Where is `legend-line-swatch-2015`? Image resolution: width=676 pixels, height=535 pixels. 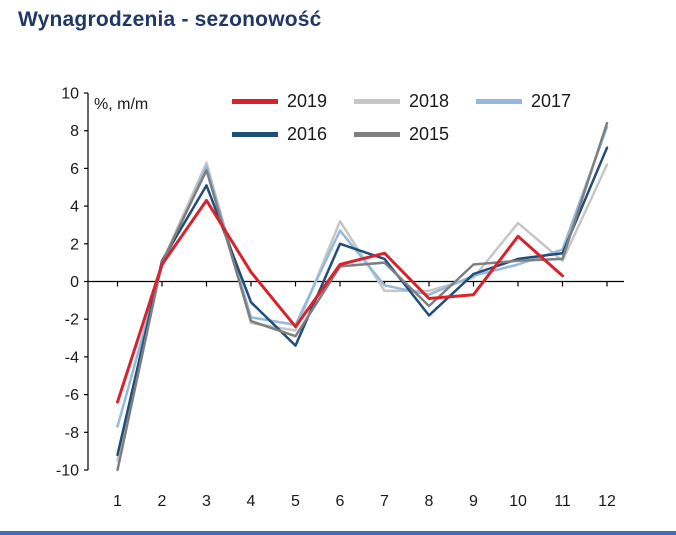 legend-line-swatch-2015 is located at coordinates (377, 134).